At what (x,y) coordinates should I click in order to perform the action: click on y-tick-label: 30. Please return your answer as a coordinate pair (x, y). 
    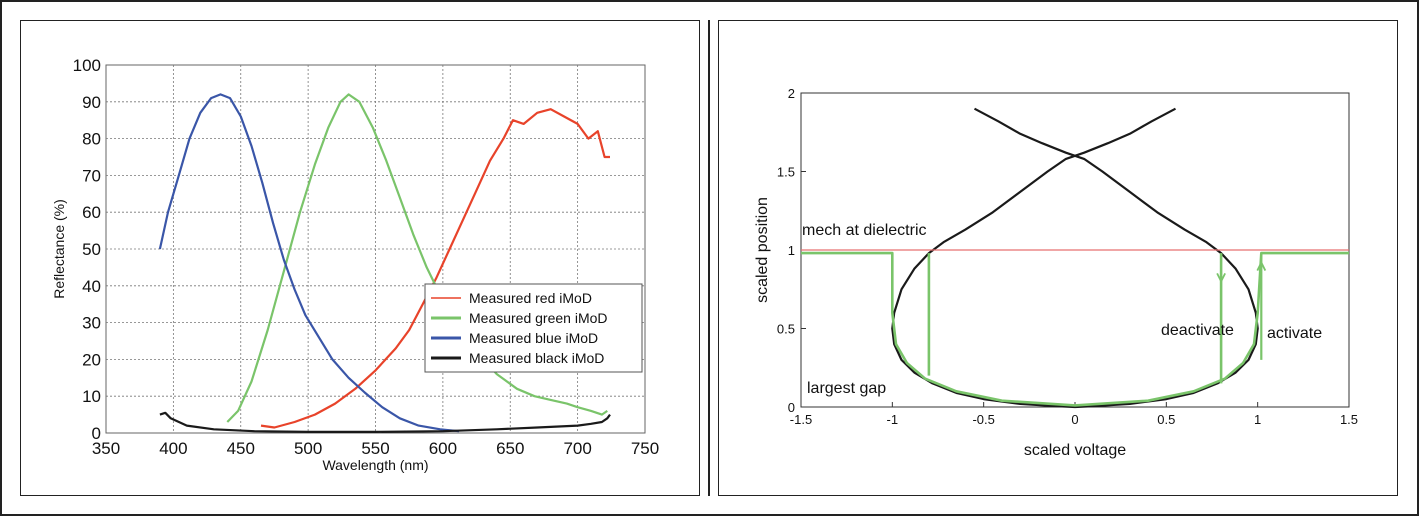
    Looking at the image, I should click on (91, 323).